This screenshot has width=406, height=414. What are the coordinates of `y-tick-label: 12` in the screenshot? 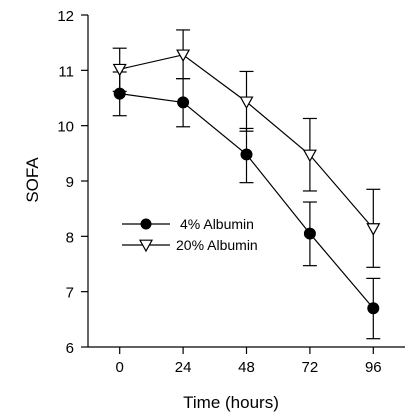 It's located at (65, 16).